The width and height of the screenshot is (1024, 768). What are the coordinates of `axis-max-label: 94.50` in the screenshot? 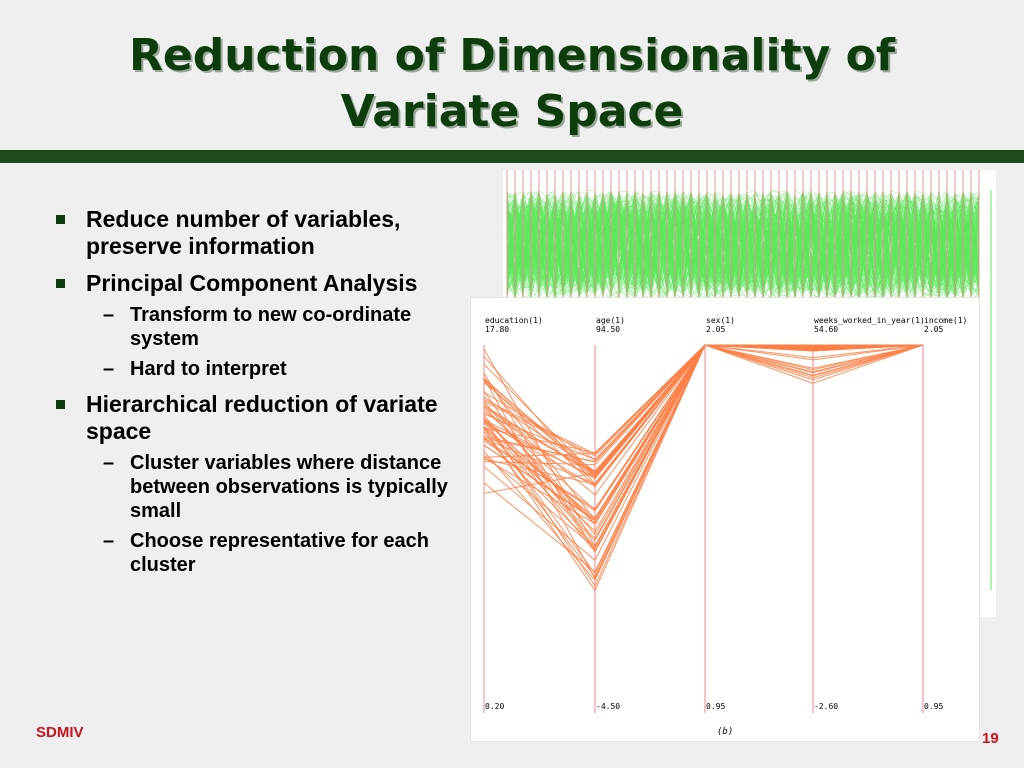 It's located at (608, 329).